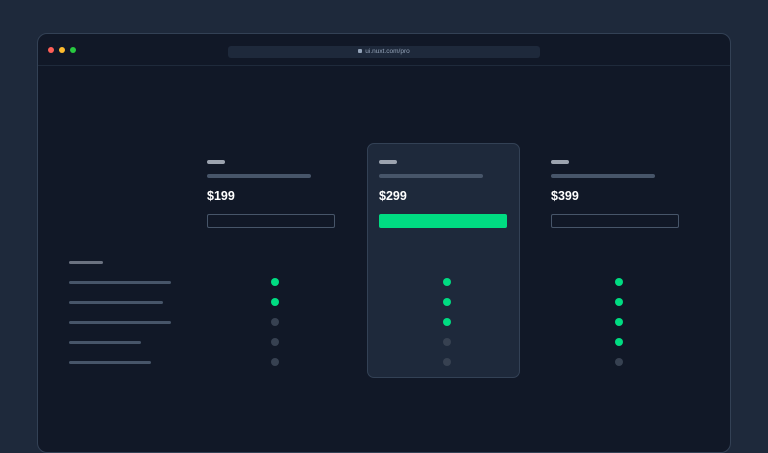  Describe the element at coordinates (62, 50) in the screenshot. I see `minimize-window-button` at that location.